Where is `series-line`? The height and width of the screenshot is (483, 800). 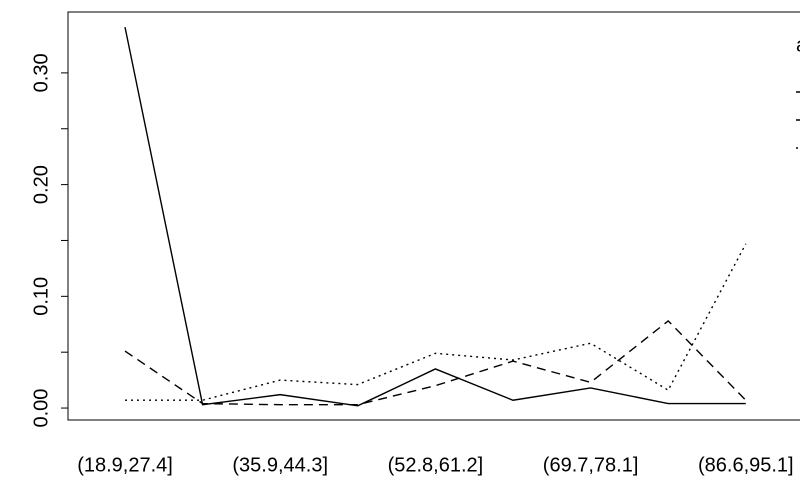
series-line is located at coordinates (435, 362).